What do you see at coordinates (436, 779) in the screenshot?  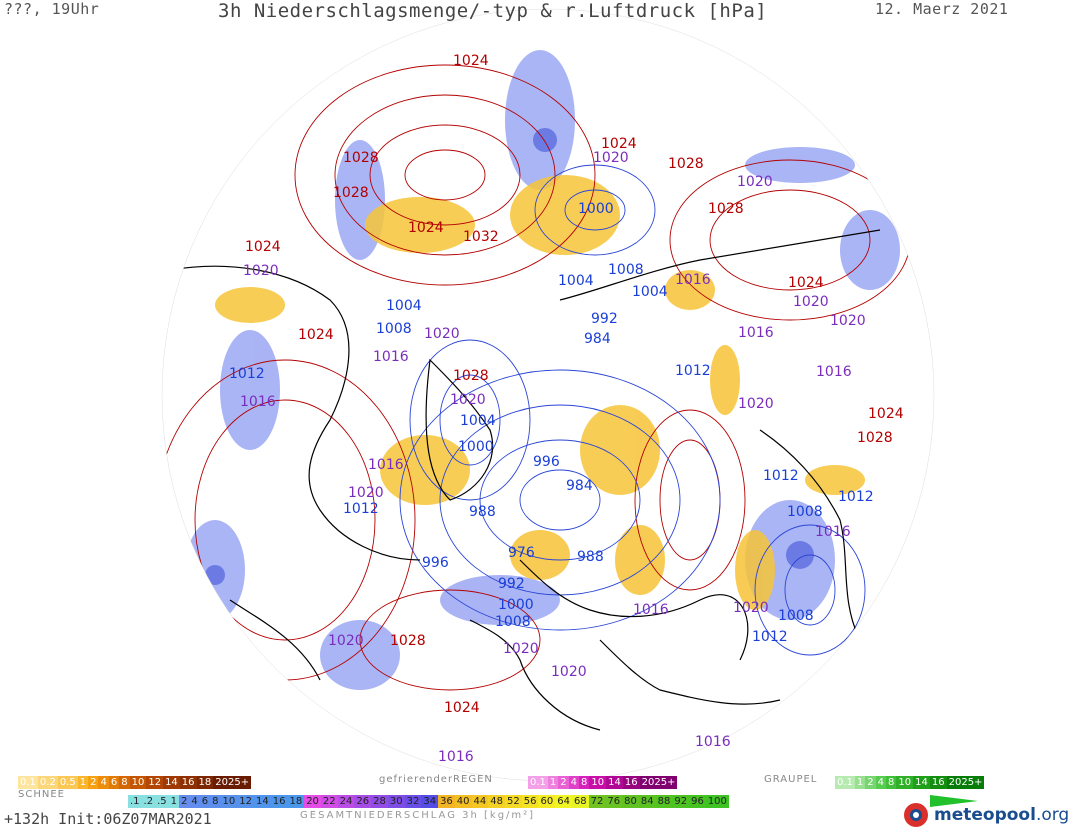 I see `freezing-rain-title: gefrierenderREGEN` at bounding box center [436, 779].